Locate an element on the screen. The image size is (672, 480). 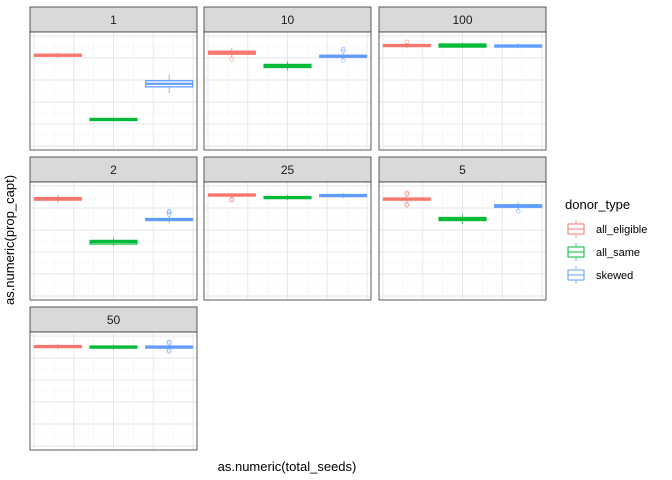
facet-panel-25: 25 is located at coordinates (287, 228).